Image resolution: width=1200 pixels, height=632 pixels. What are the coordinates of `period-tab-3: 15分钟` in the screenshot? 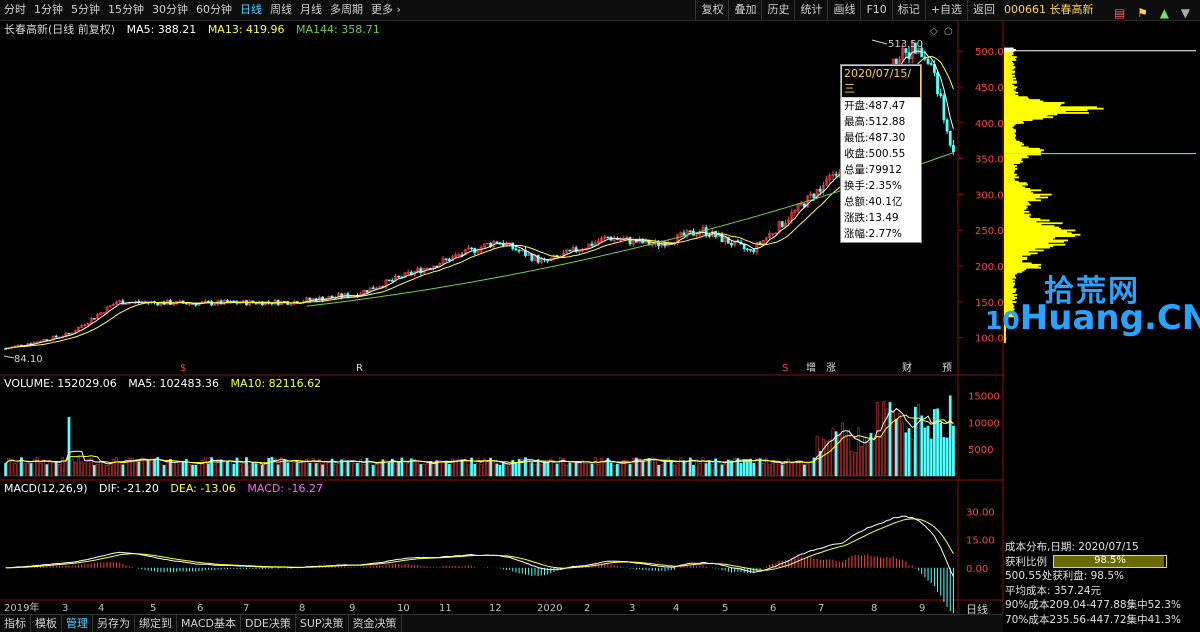 It's located at (126, 9).